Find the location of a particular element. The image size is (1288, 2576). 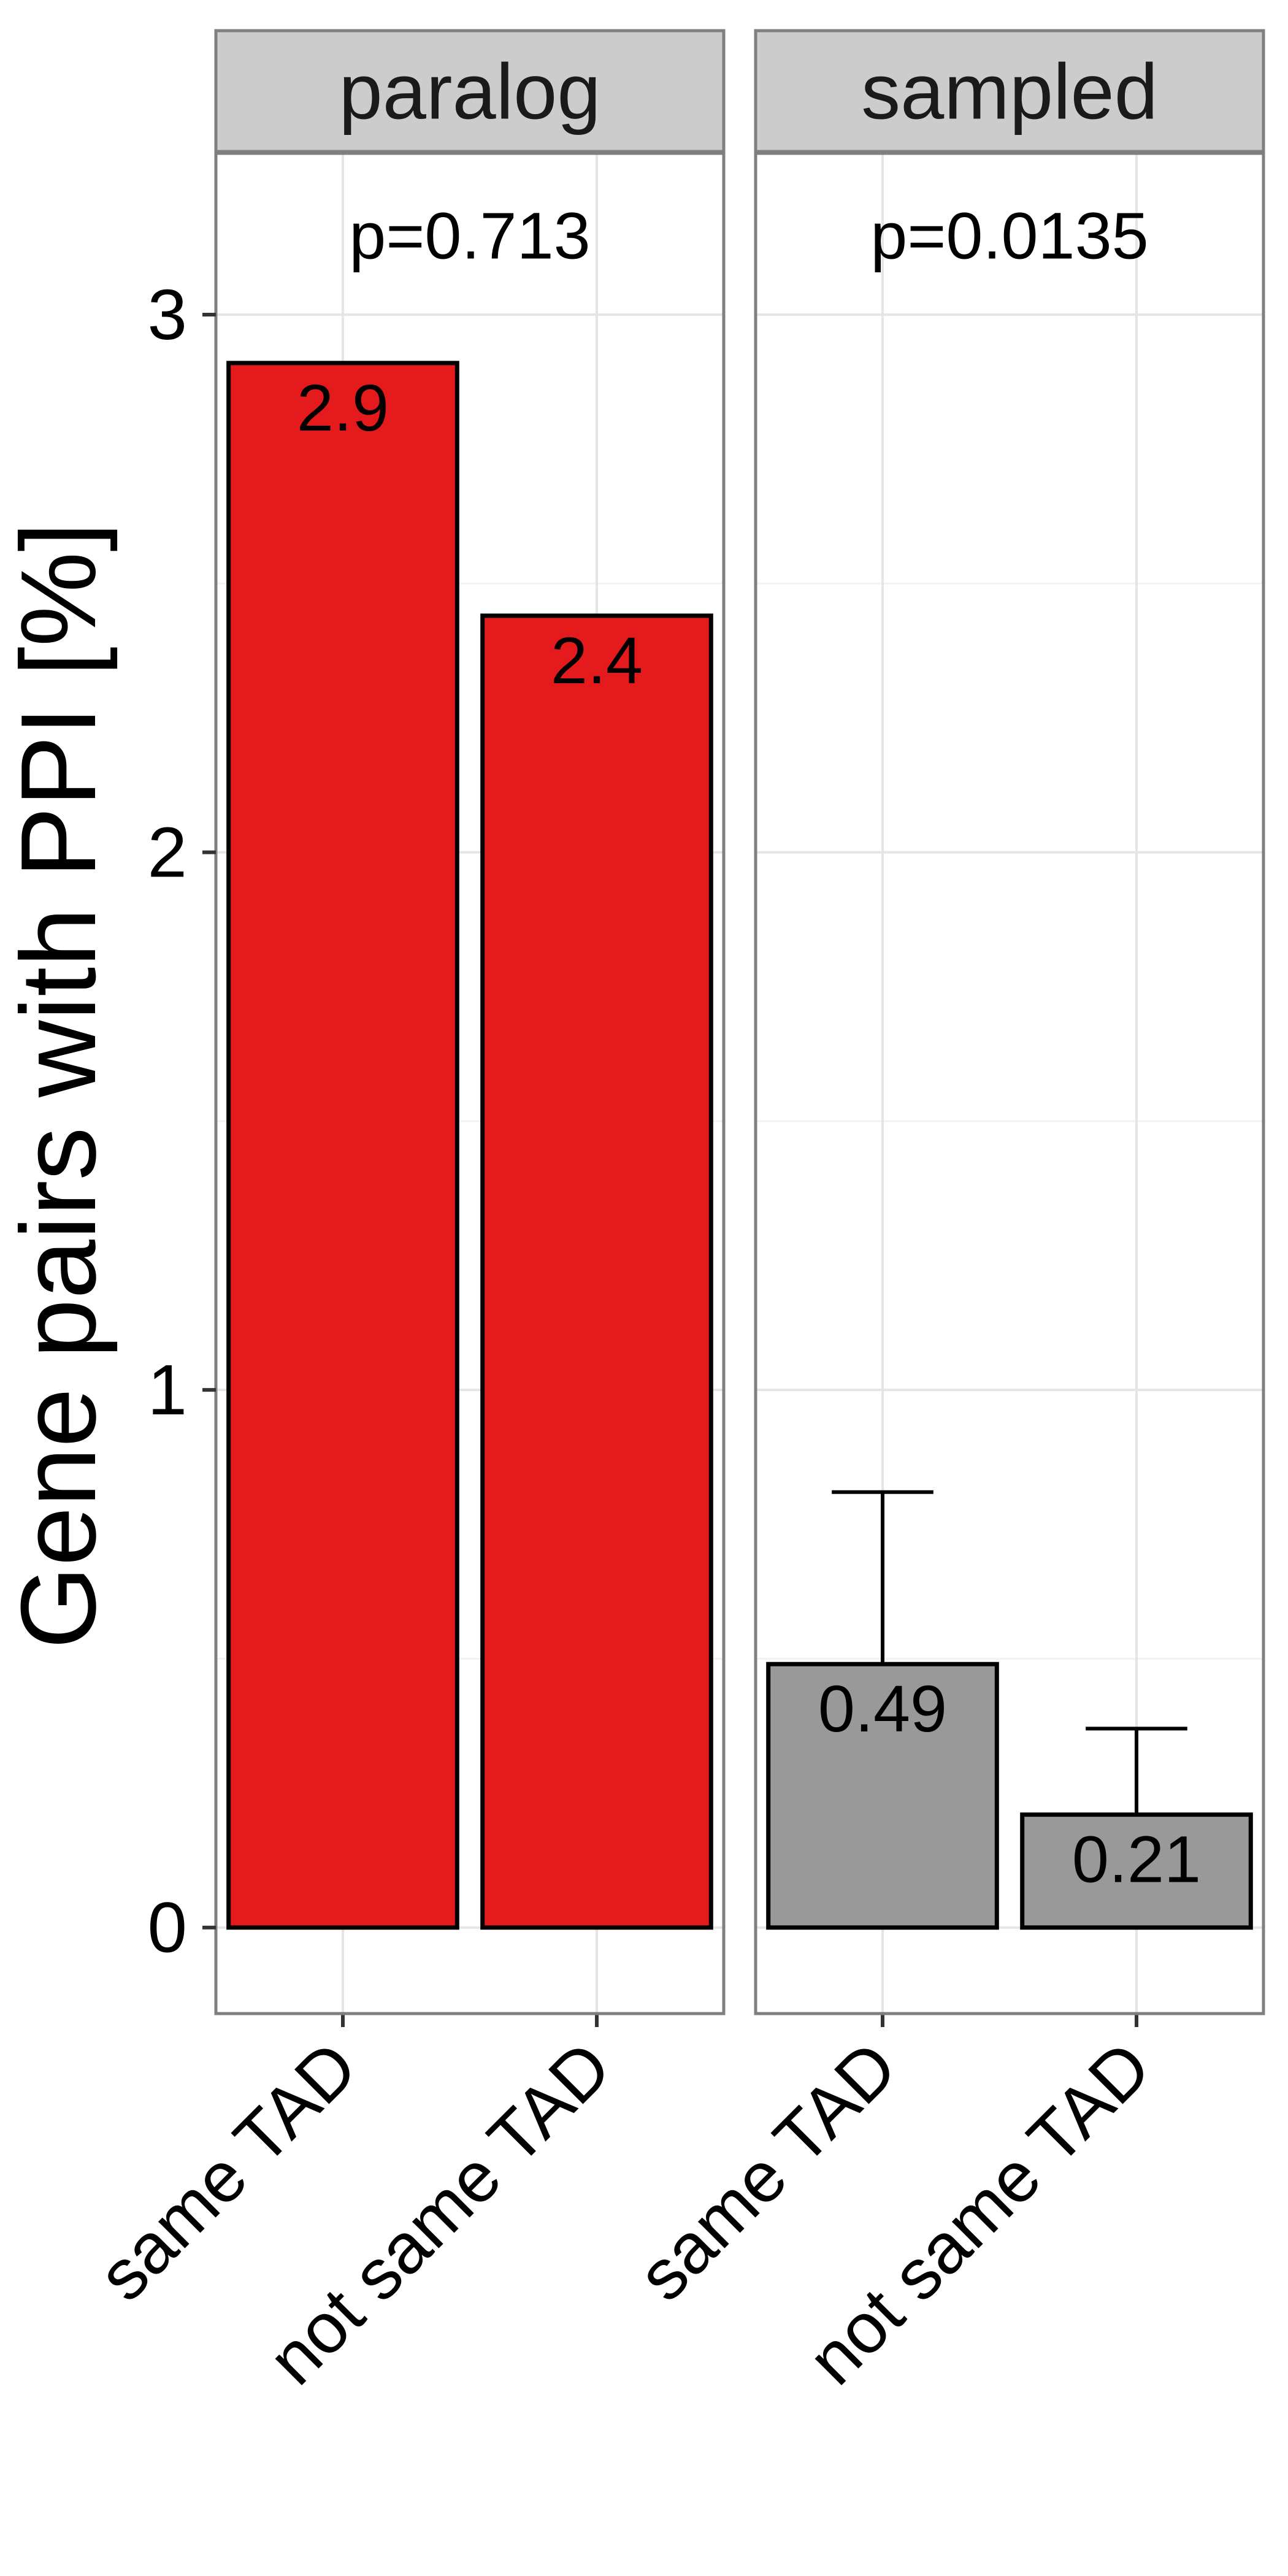

y-tick-label: 3 is located at coordinates (167, 315).